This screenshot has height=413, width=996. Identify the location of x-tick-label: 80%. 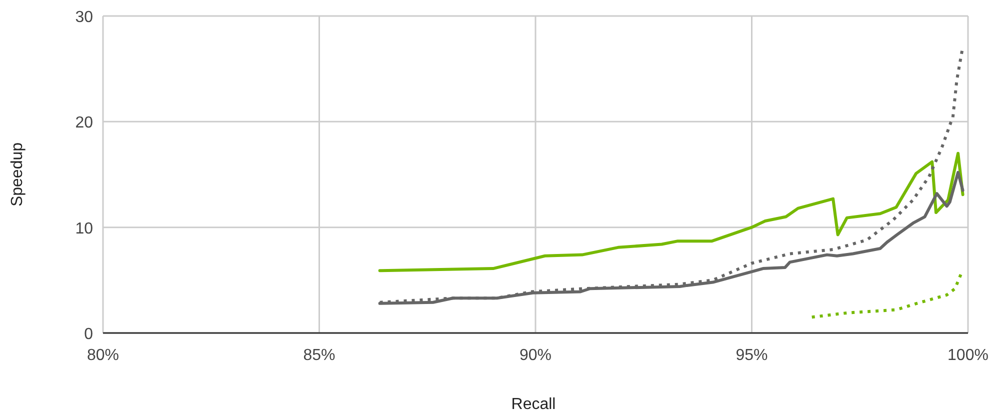
(103, 355).